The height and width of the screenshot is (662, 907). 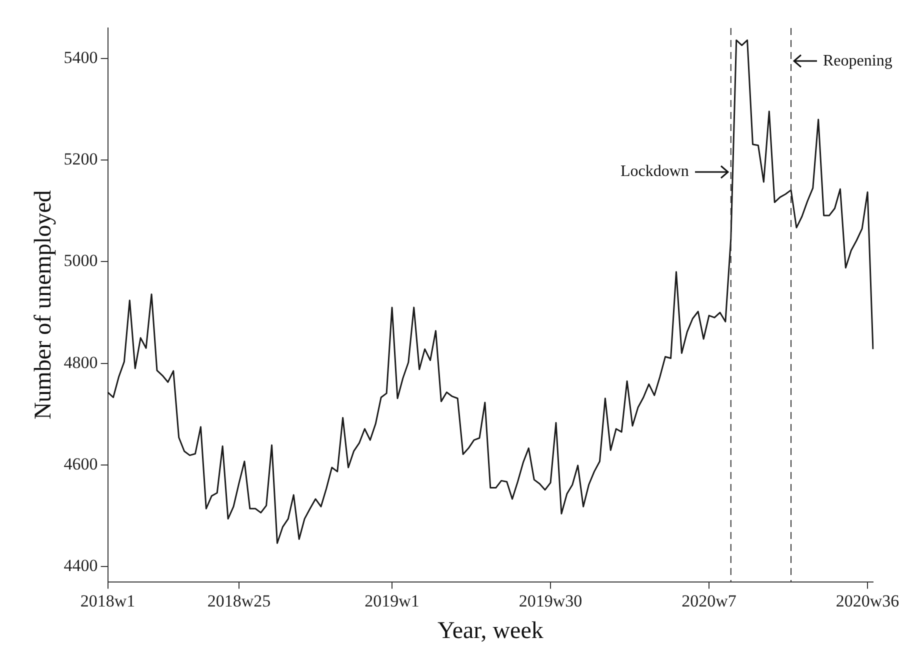 What do you see at coordinates (857, 61) in the screenshot?
I see `annotation: Reopening` at bounding box center [857, 61].